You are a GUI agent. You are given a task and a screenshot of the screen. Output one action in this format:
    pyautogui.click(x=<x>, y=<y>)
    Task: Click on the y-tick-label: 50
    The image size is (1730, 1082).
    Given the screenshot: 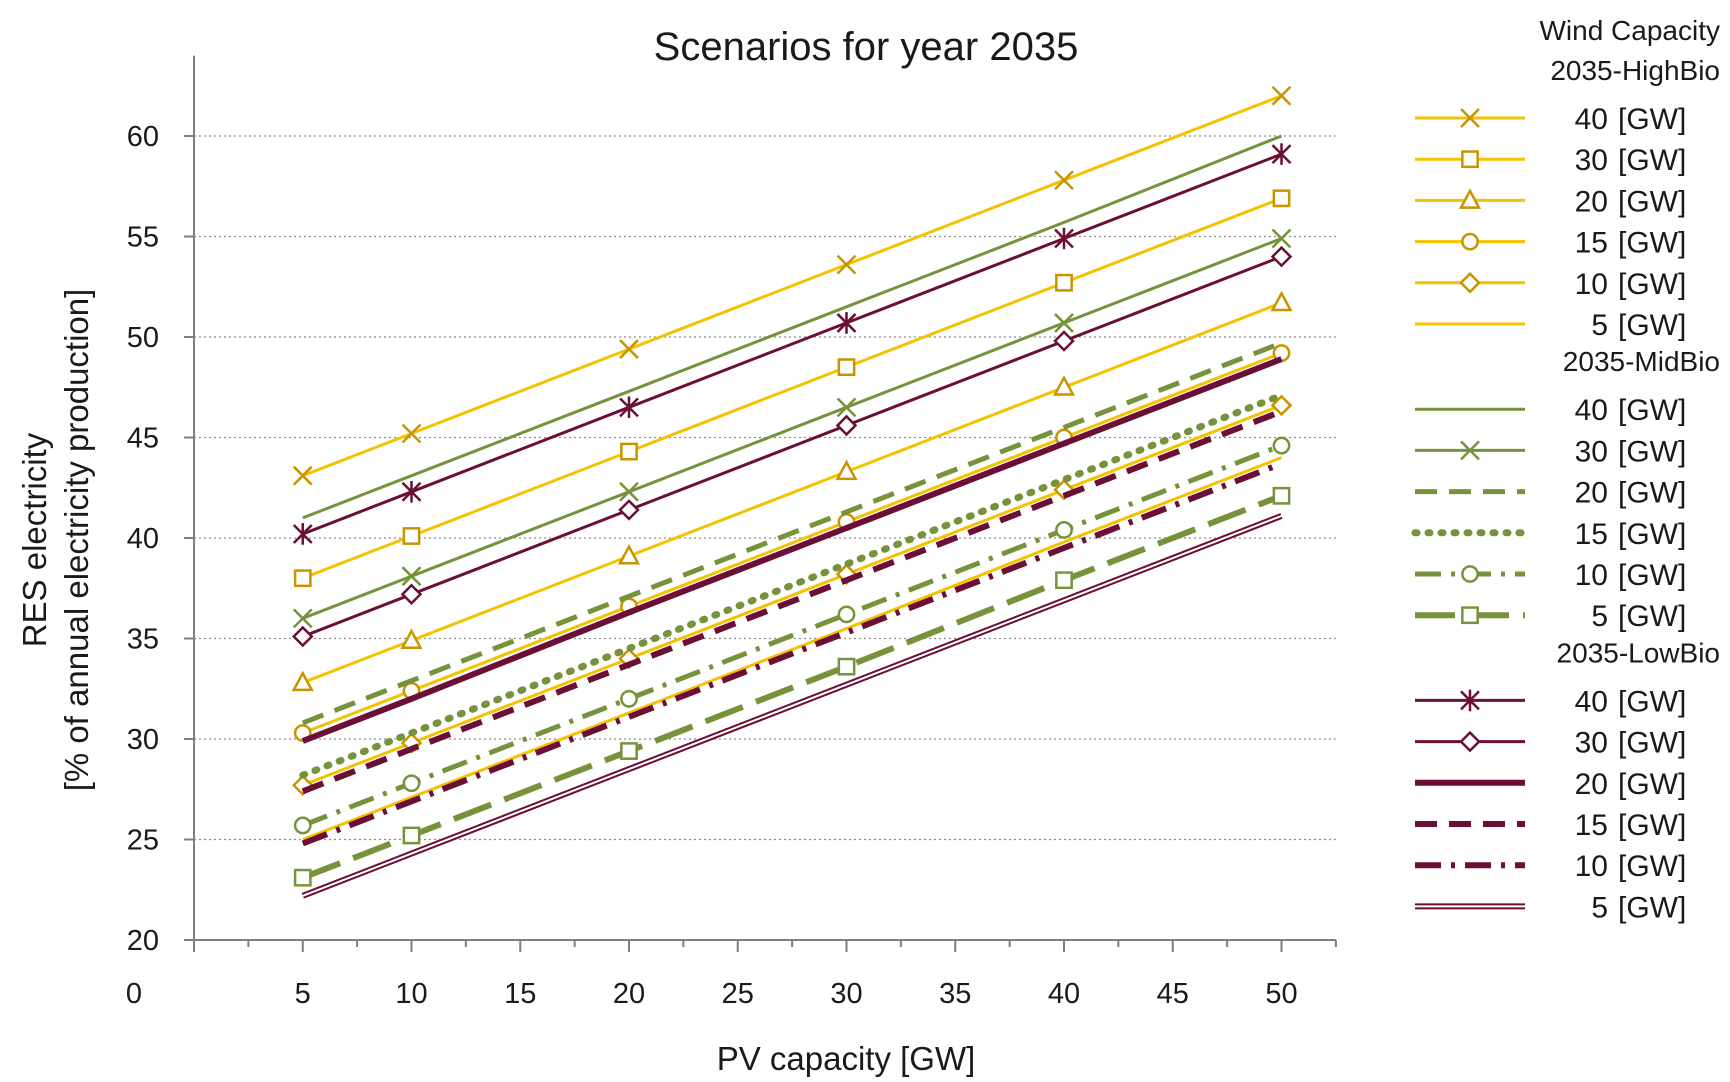 What is the action you would take?
    pyautogui.click(x=143, y=338)
    